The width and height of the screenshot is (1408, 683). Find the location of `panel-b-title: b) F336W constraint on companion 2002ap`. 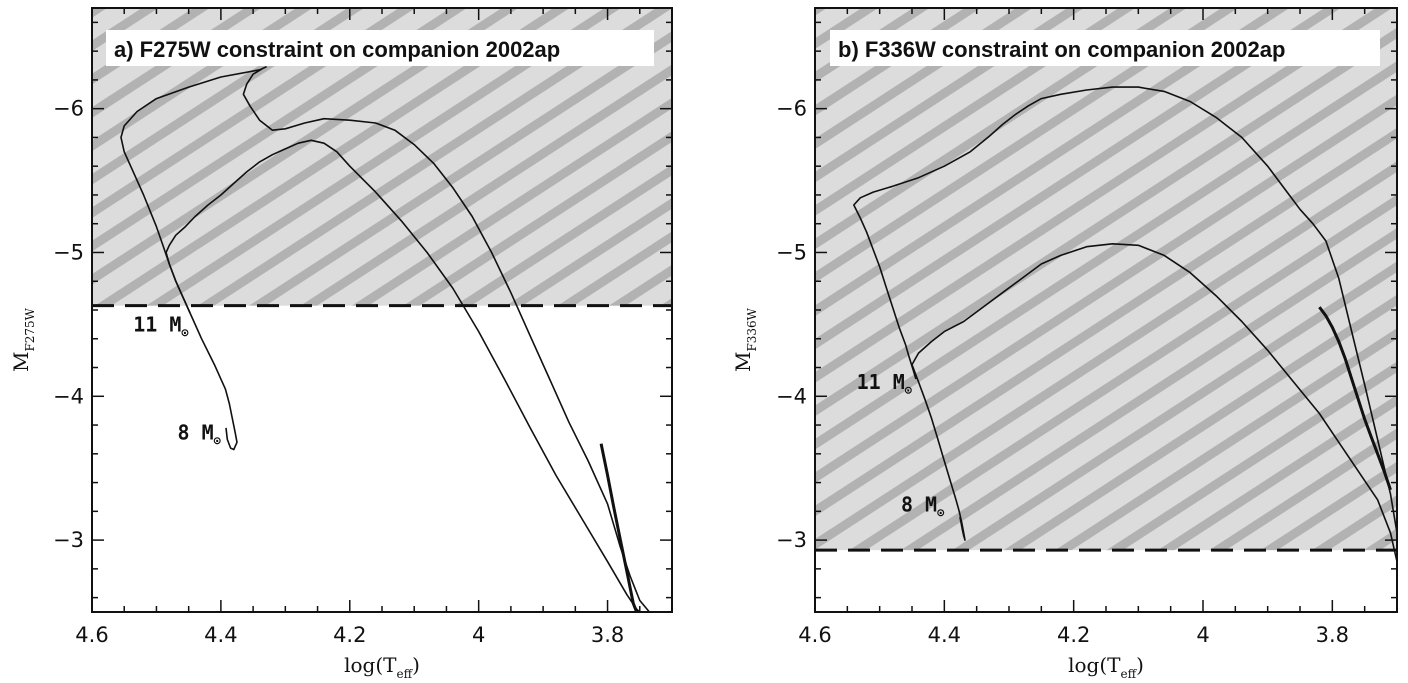

panel-b-title: b) F336W constraint on companion 2002ap is located at coordinates (1061, 49).